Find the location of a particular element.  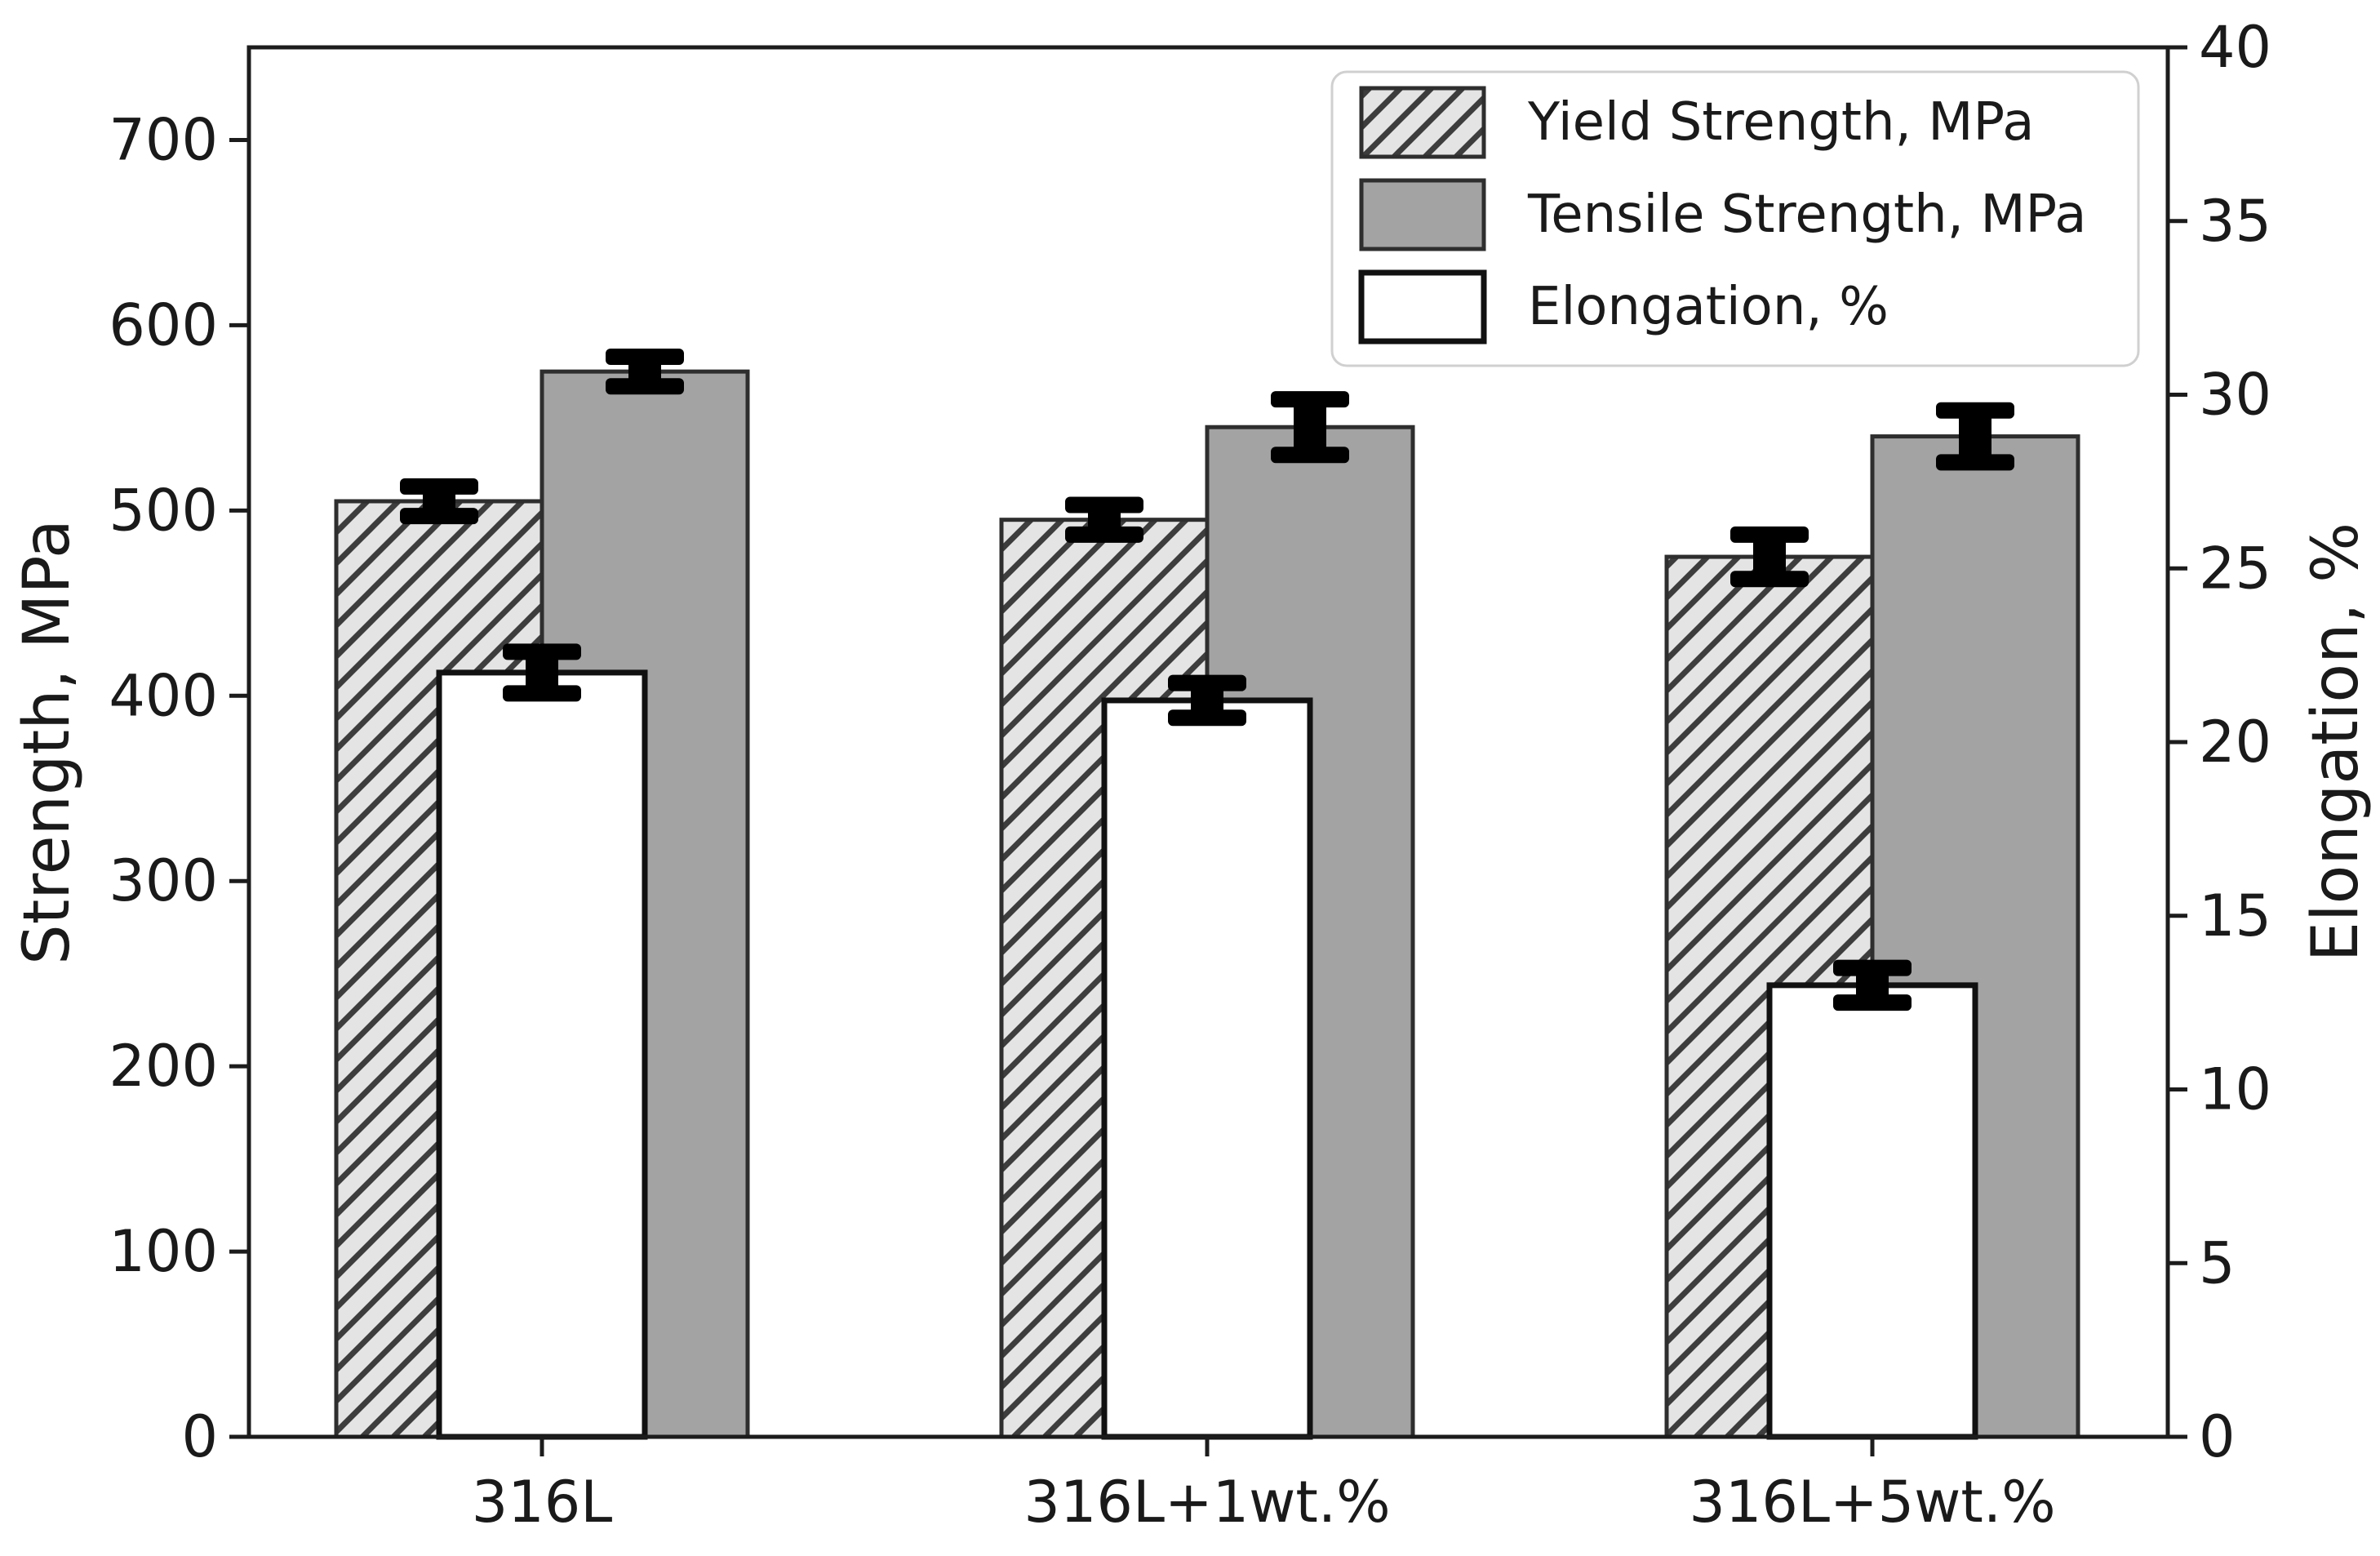

left-axis: 0 100 200 300 400 500 600 700 is located at coordinates (179, 788).